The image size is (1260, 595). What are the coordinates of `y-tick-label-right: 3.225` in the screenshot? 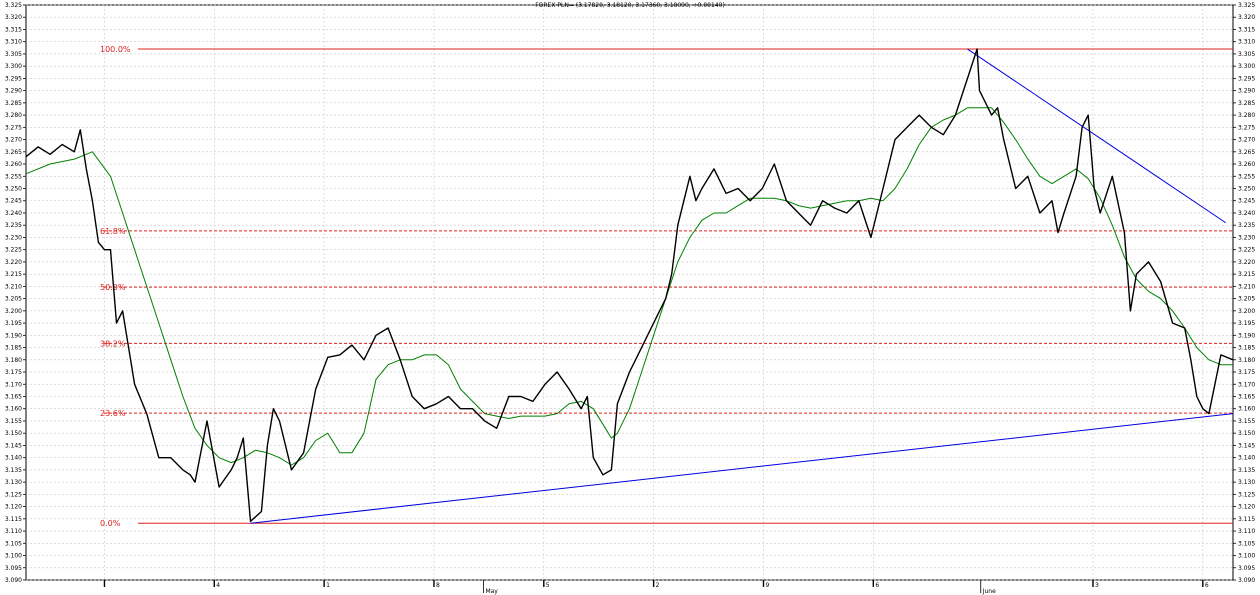 It's located at (1246, 250).